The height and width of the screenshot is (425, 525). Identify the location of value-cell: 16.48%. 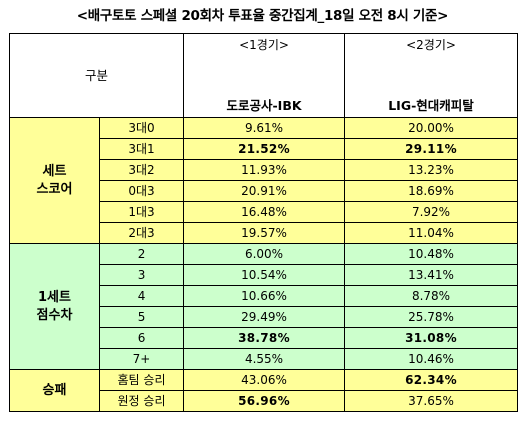
(264, 212).